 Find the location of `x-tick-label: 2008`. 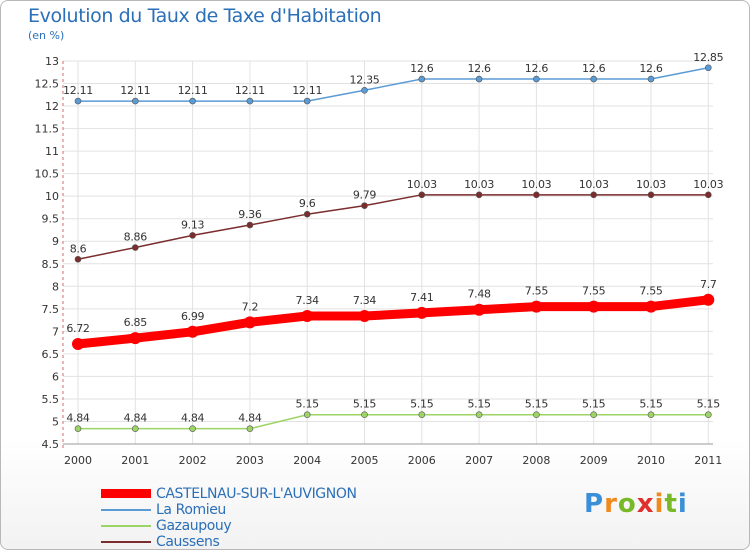

x-tick-label: 2008 is located at coordinates (536, 460).